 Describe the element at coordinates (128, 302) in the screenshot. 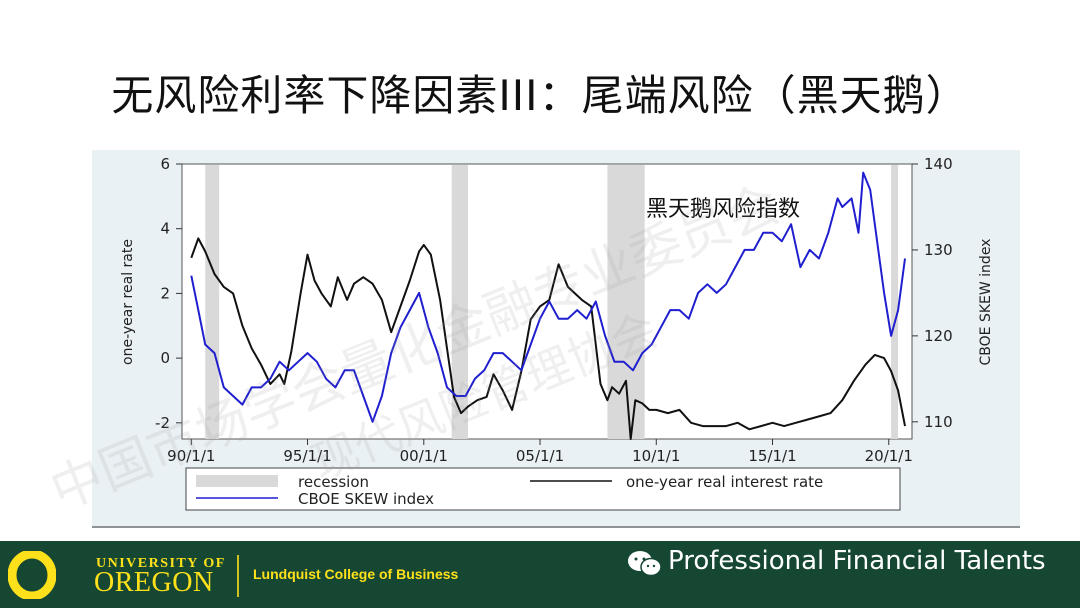

I see `left-axis-label: one-year real rate` at that location.